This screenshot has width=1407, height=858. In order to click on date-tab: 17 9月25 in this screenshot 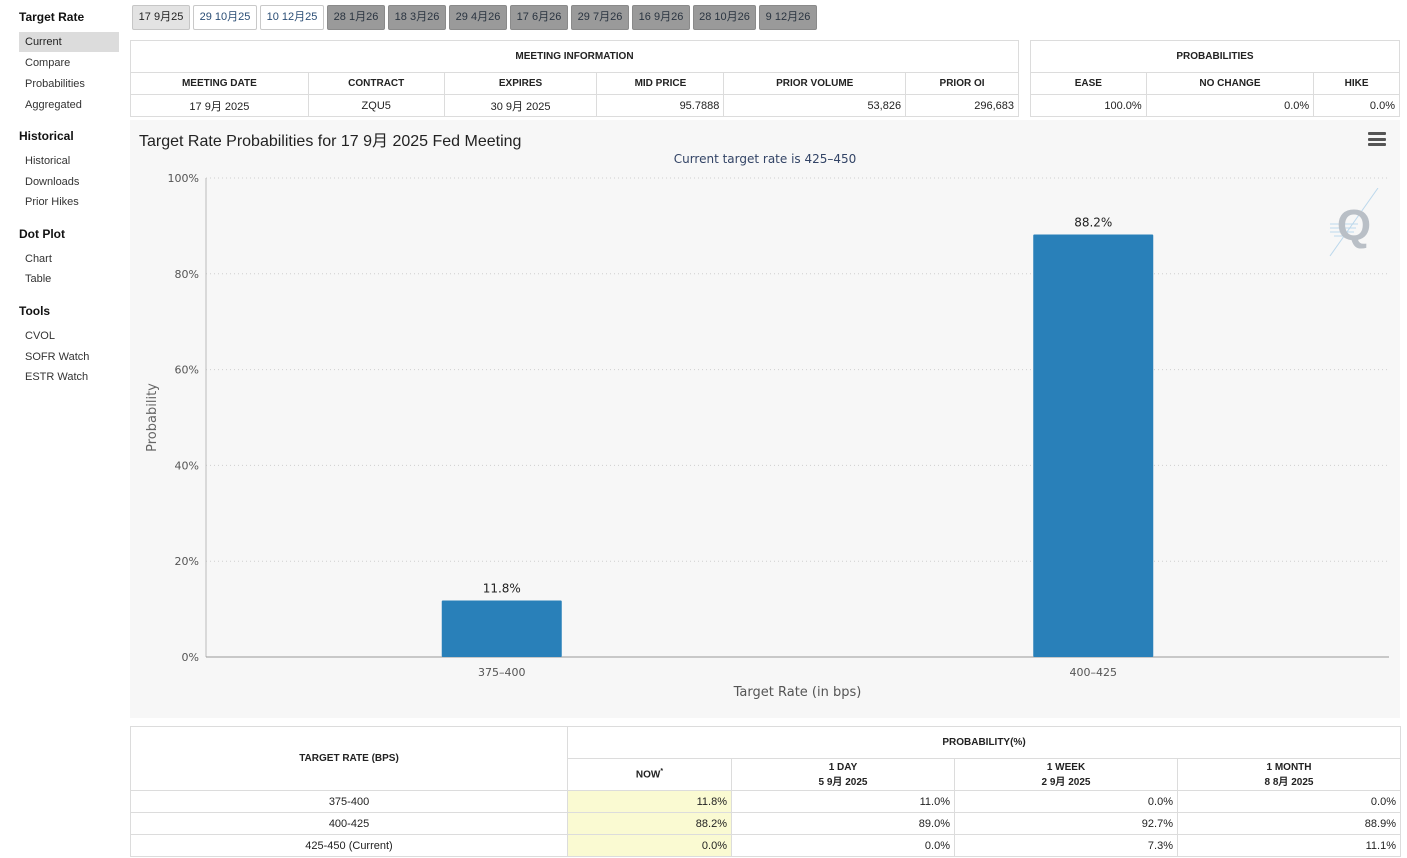, I will do `click(161, 17)`.